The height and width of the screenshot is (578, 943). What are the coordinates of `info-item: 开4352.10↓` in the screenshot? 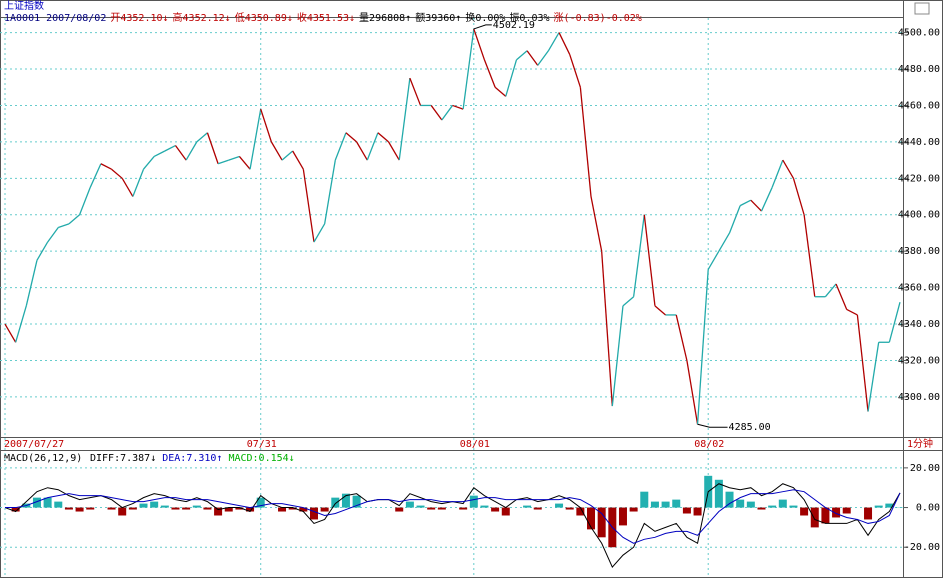 It's located at (139, 18).